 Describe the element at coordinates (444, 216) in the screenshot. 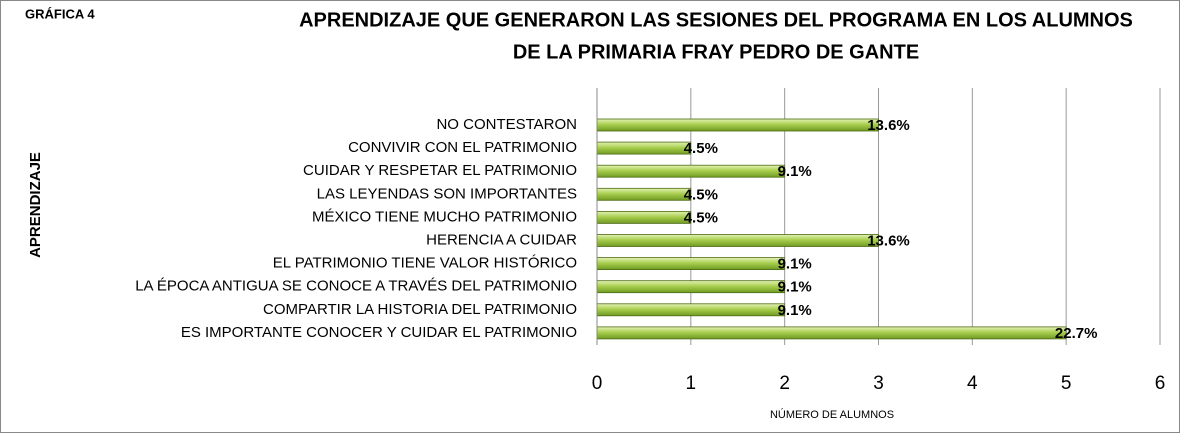

I see `y-tick-label: MÉXICO TIENE MUCHO PATRIMONIO` at that location.